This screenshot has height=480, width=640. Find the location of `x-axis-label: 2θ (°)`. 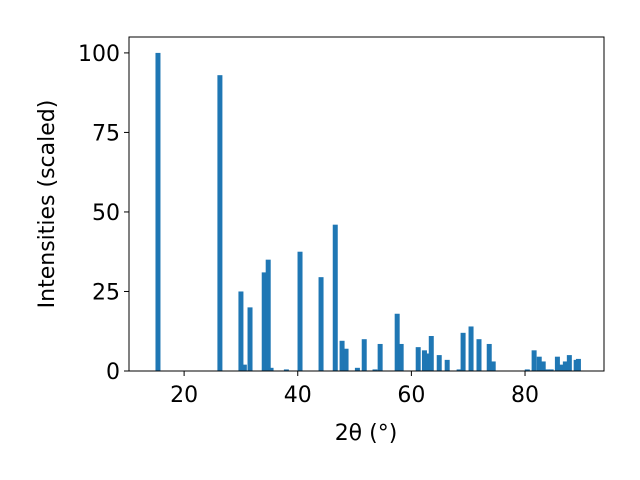

x-axis-label: 2θ (°) is located at coordinates (366, 433).